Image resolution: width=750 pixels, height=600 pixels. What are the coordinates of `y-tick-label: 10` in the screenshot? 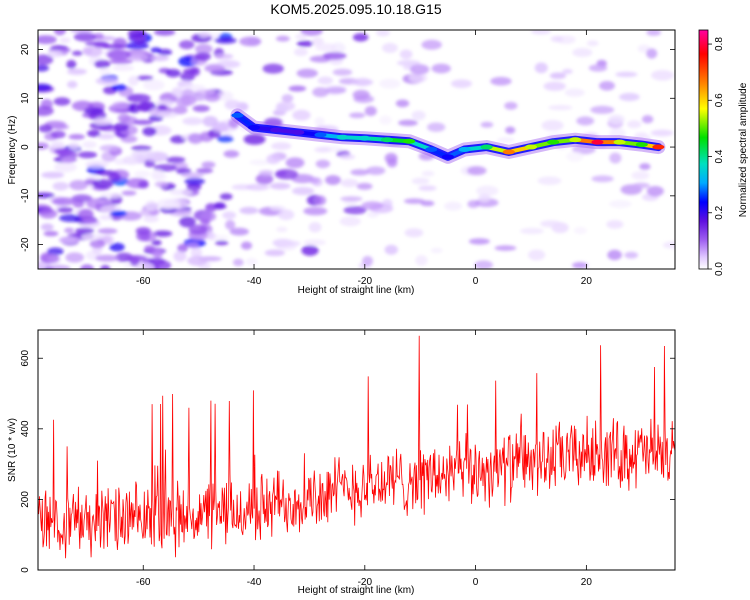 It's located at (25, 98).